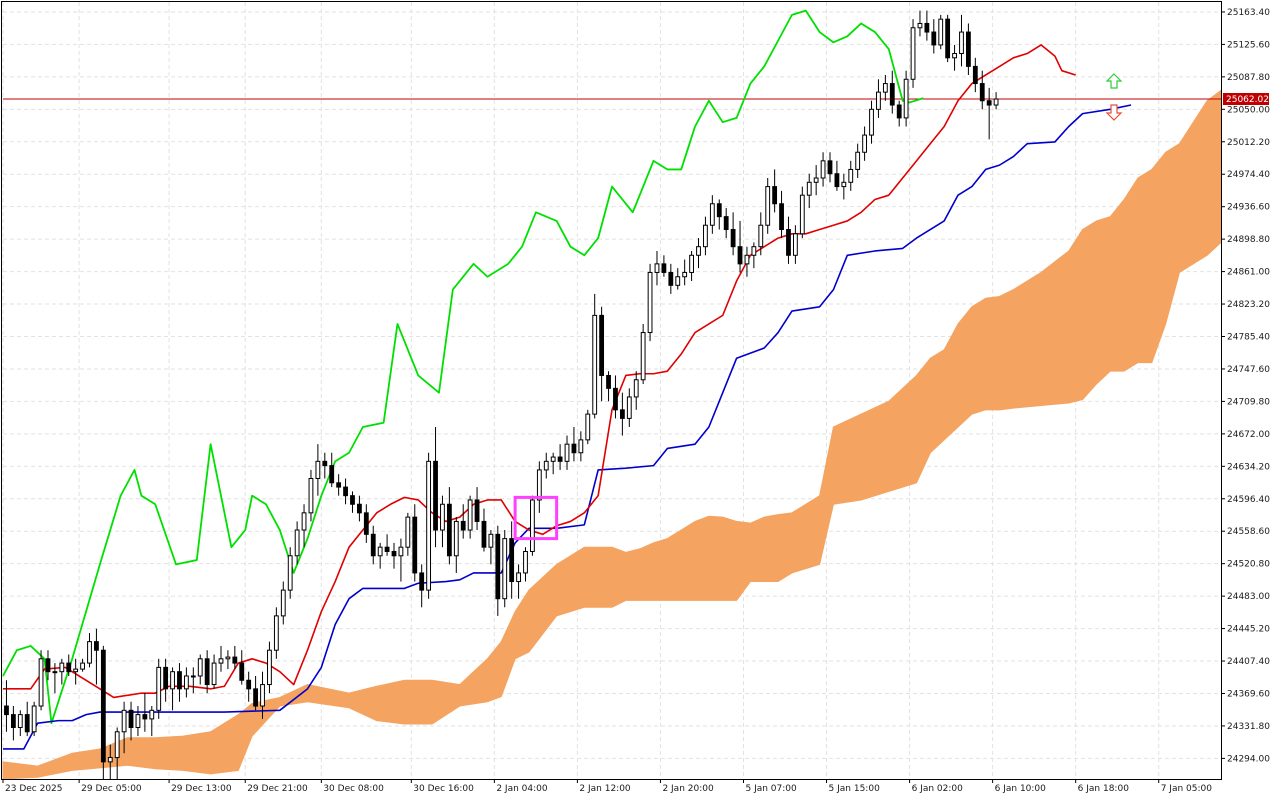 The height and width of the screenshot is (800, 1280). Describe the element at coordinates (34, 789) in the screenshot. I see `x-tick-label: 23 Dec 2025` at that location.